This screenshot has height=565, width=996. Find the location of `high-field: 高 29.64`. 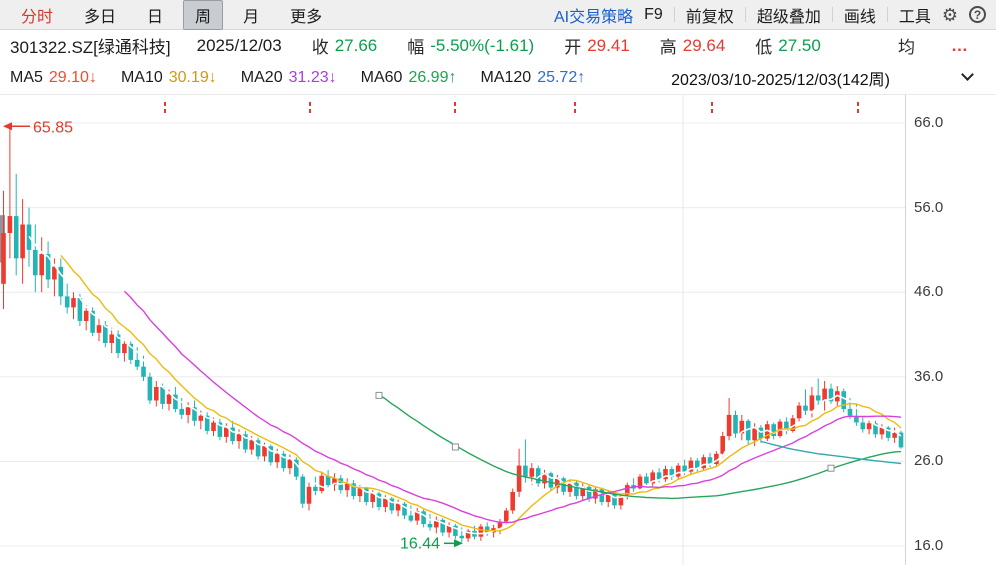

high-field: 高 29.64 is located at coordinates (693, 45).